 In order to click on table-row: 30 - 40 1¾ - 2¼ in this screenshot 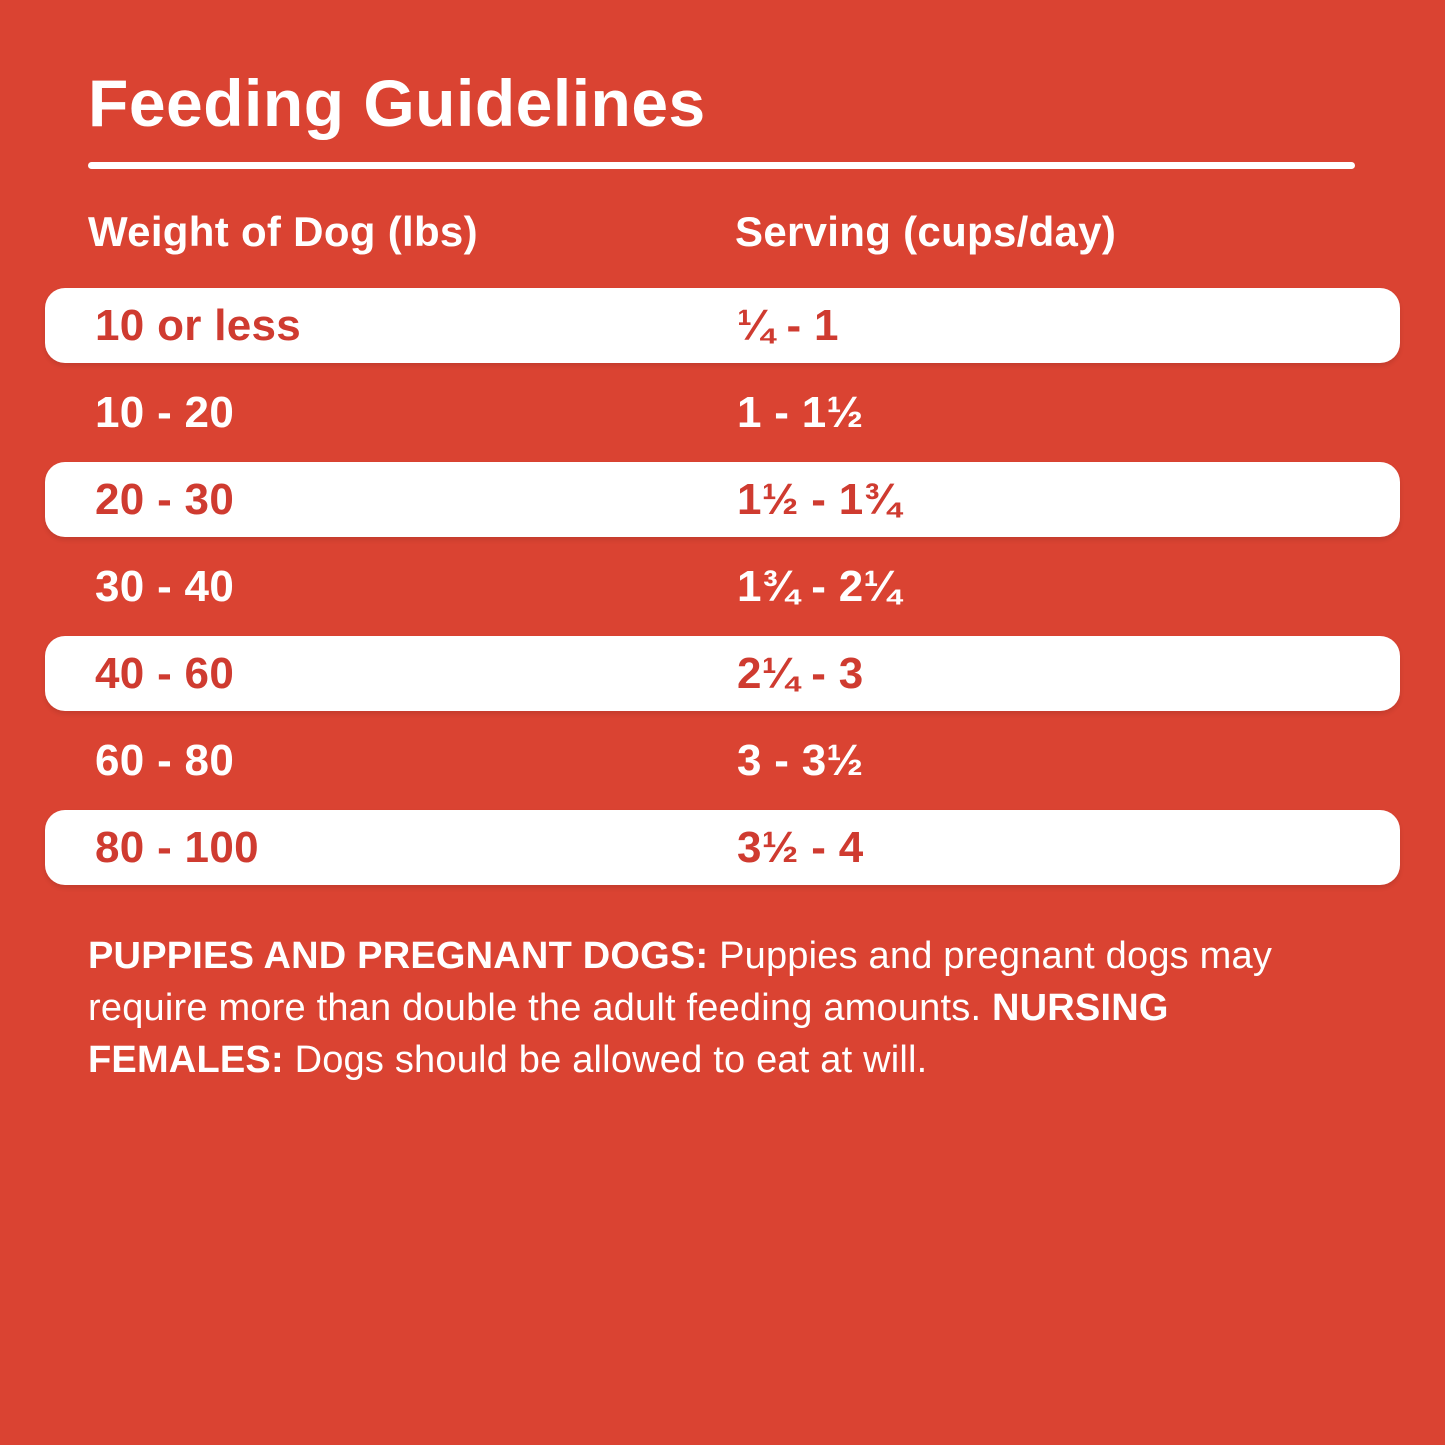, I will do `click(722, 586)`.